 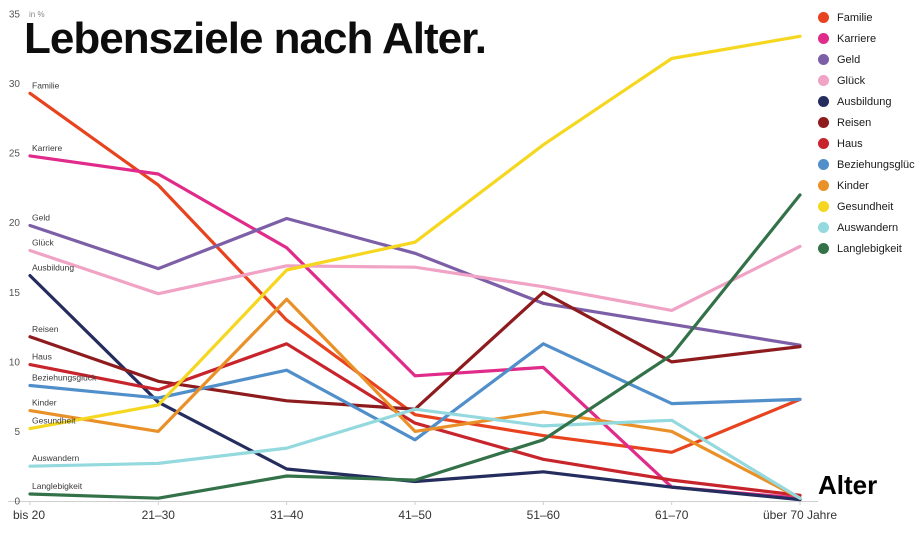 I want to click on x-axis-title: Alter, so click(x=848, y=485).